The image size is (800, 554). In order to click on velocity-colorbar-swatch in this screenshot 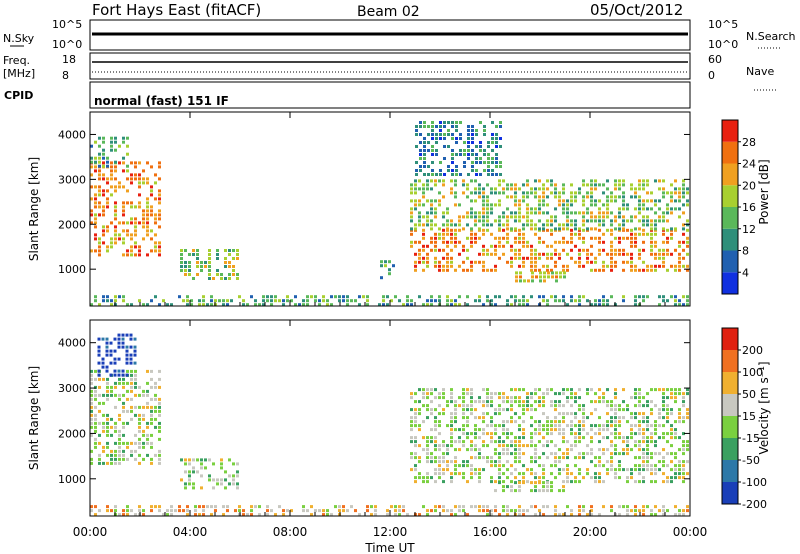, I will do `click(730, 405)`.